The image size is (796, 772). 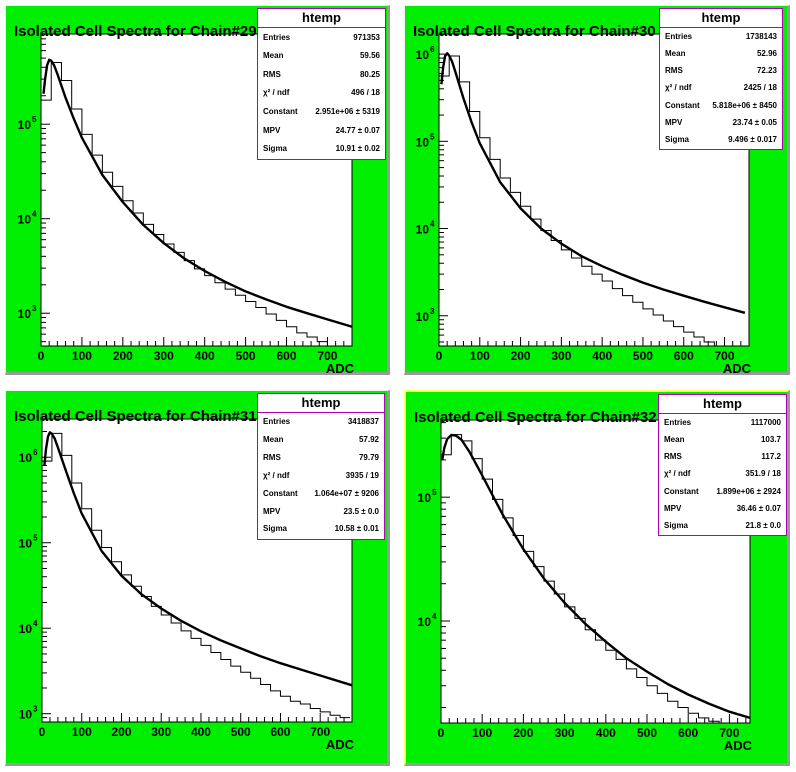 I want to click on stats-value: 5.818e+06 ± 8450, so click(x=744, y=105).